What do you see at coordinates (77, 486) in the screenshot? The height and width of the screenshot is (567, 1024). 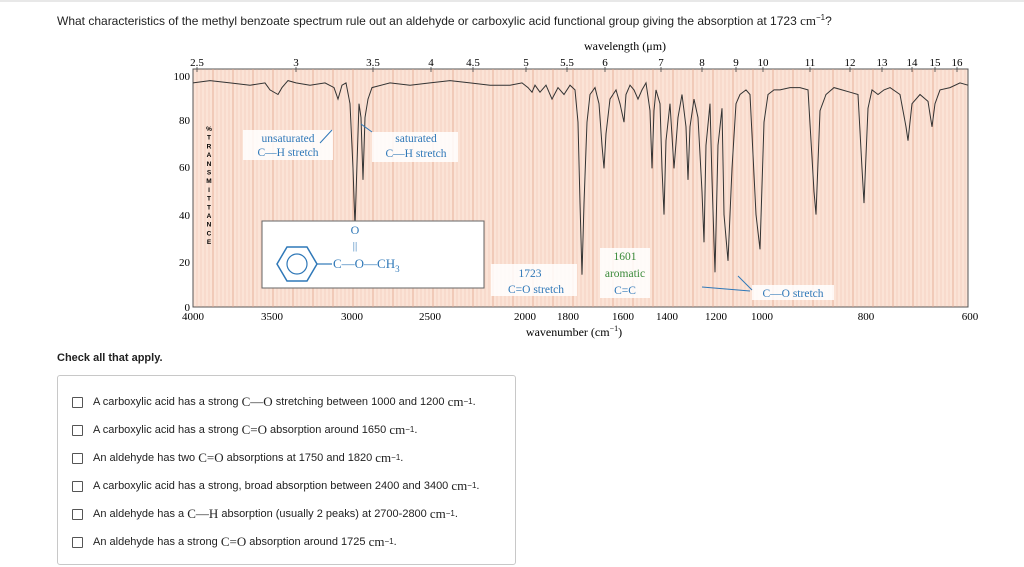 I see `option-4-checkbox` at bounding box center [77, 486].